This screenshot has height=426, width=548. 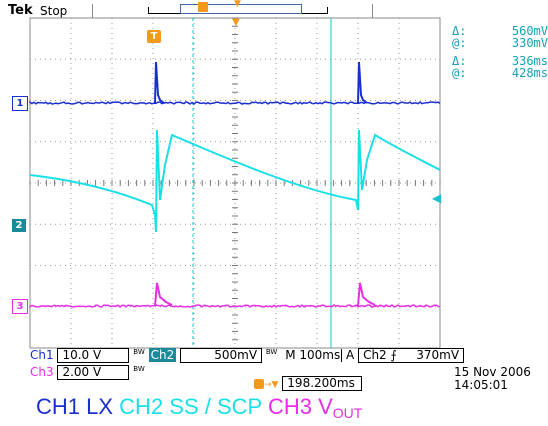 What do you see at coordinates (236, 22) in the screenshot?
I see `trigger-point-arrow-icon: ▼` at bounding box center [236, 22].